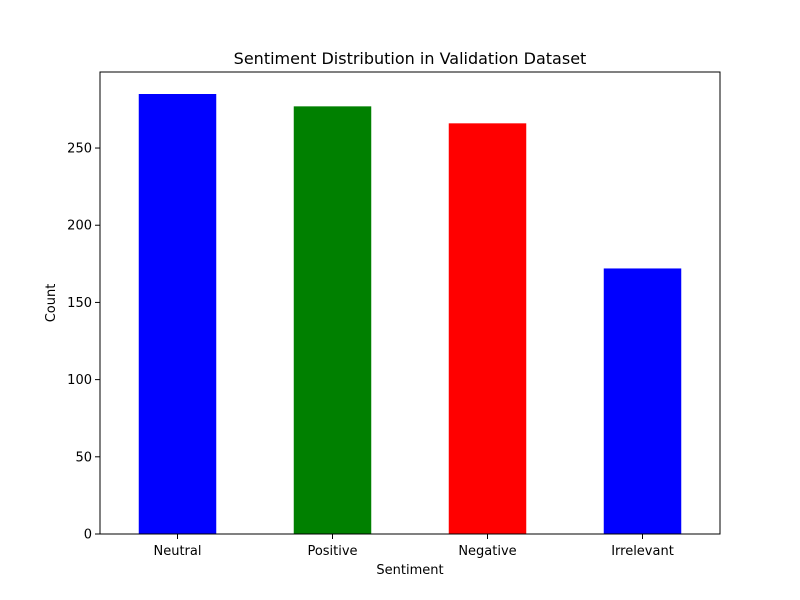 The width and height of the screenshot is (800, 600). I want to click on bar-irrelevant, so click(642, 401).